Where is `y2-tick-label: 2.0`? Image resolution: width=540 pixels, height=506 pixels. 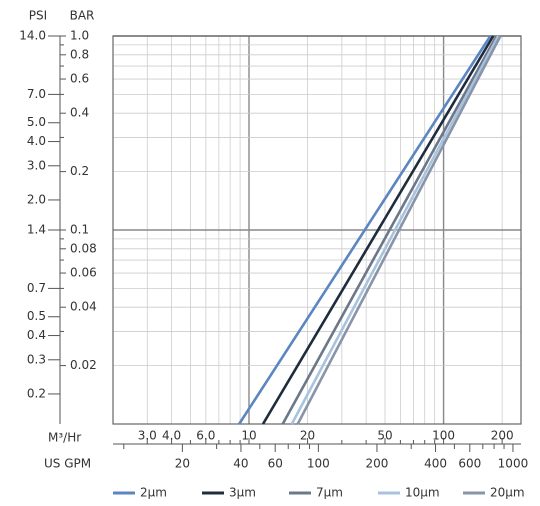
y2-tick-label: 2.0 is located at coordinates (36, 199).